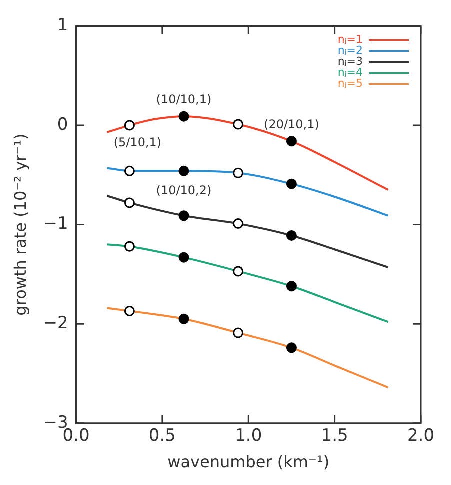 The width and height of the screenshot is (451, 485). I want to click on y-tick-label: 1, so click(62, 26).